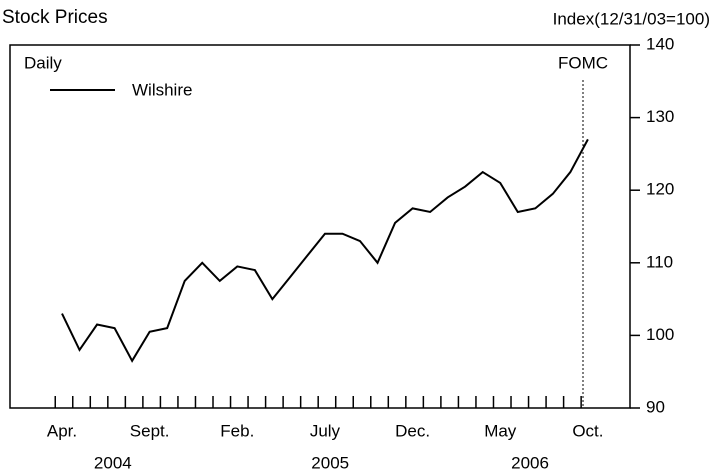 Image resolution: width=714 pixels, height=475 pixels. Describe the element at coordinates (325, 430) in the screenshot. I see `x-tick-label: July` at that location.